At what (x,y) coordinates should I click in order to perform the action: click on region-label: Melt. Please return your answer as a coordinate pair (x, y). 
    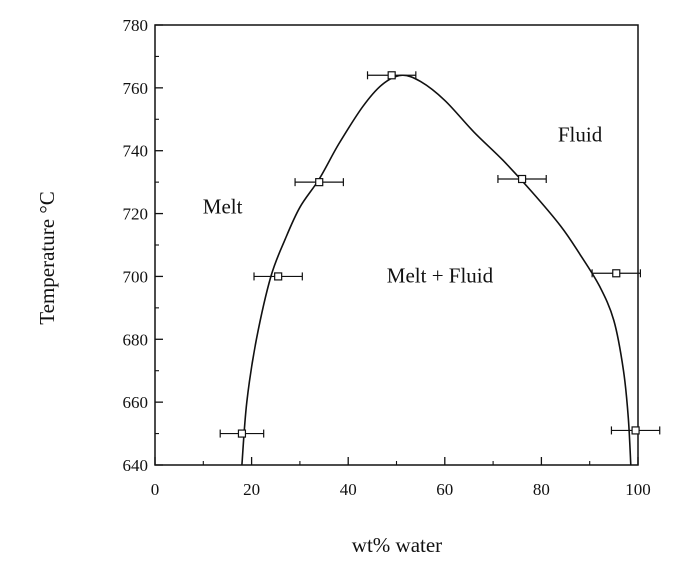
    Looking at the image, I should click on (223, 207).